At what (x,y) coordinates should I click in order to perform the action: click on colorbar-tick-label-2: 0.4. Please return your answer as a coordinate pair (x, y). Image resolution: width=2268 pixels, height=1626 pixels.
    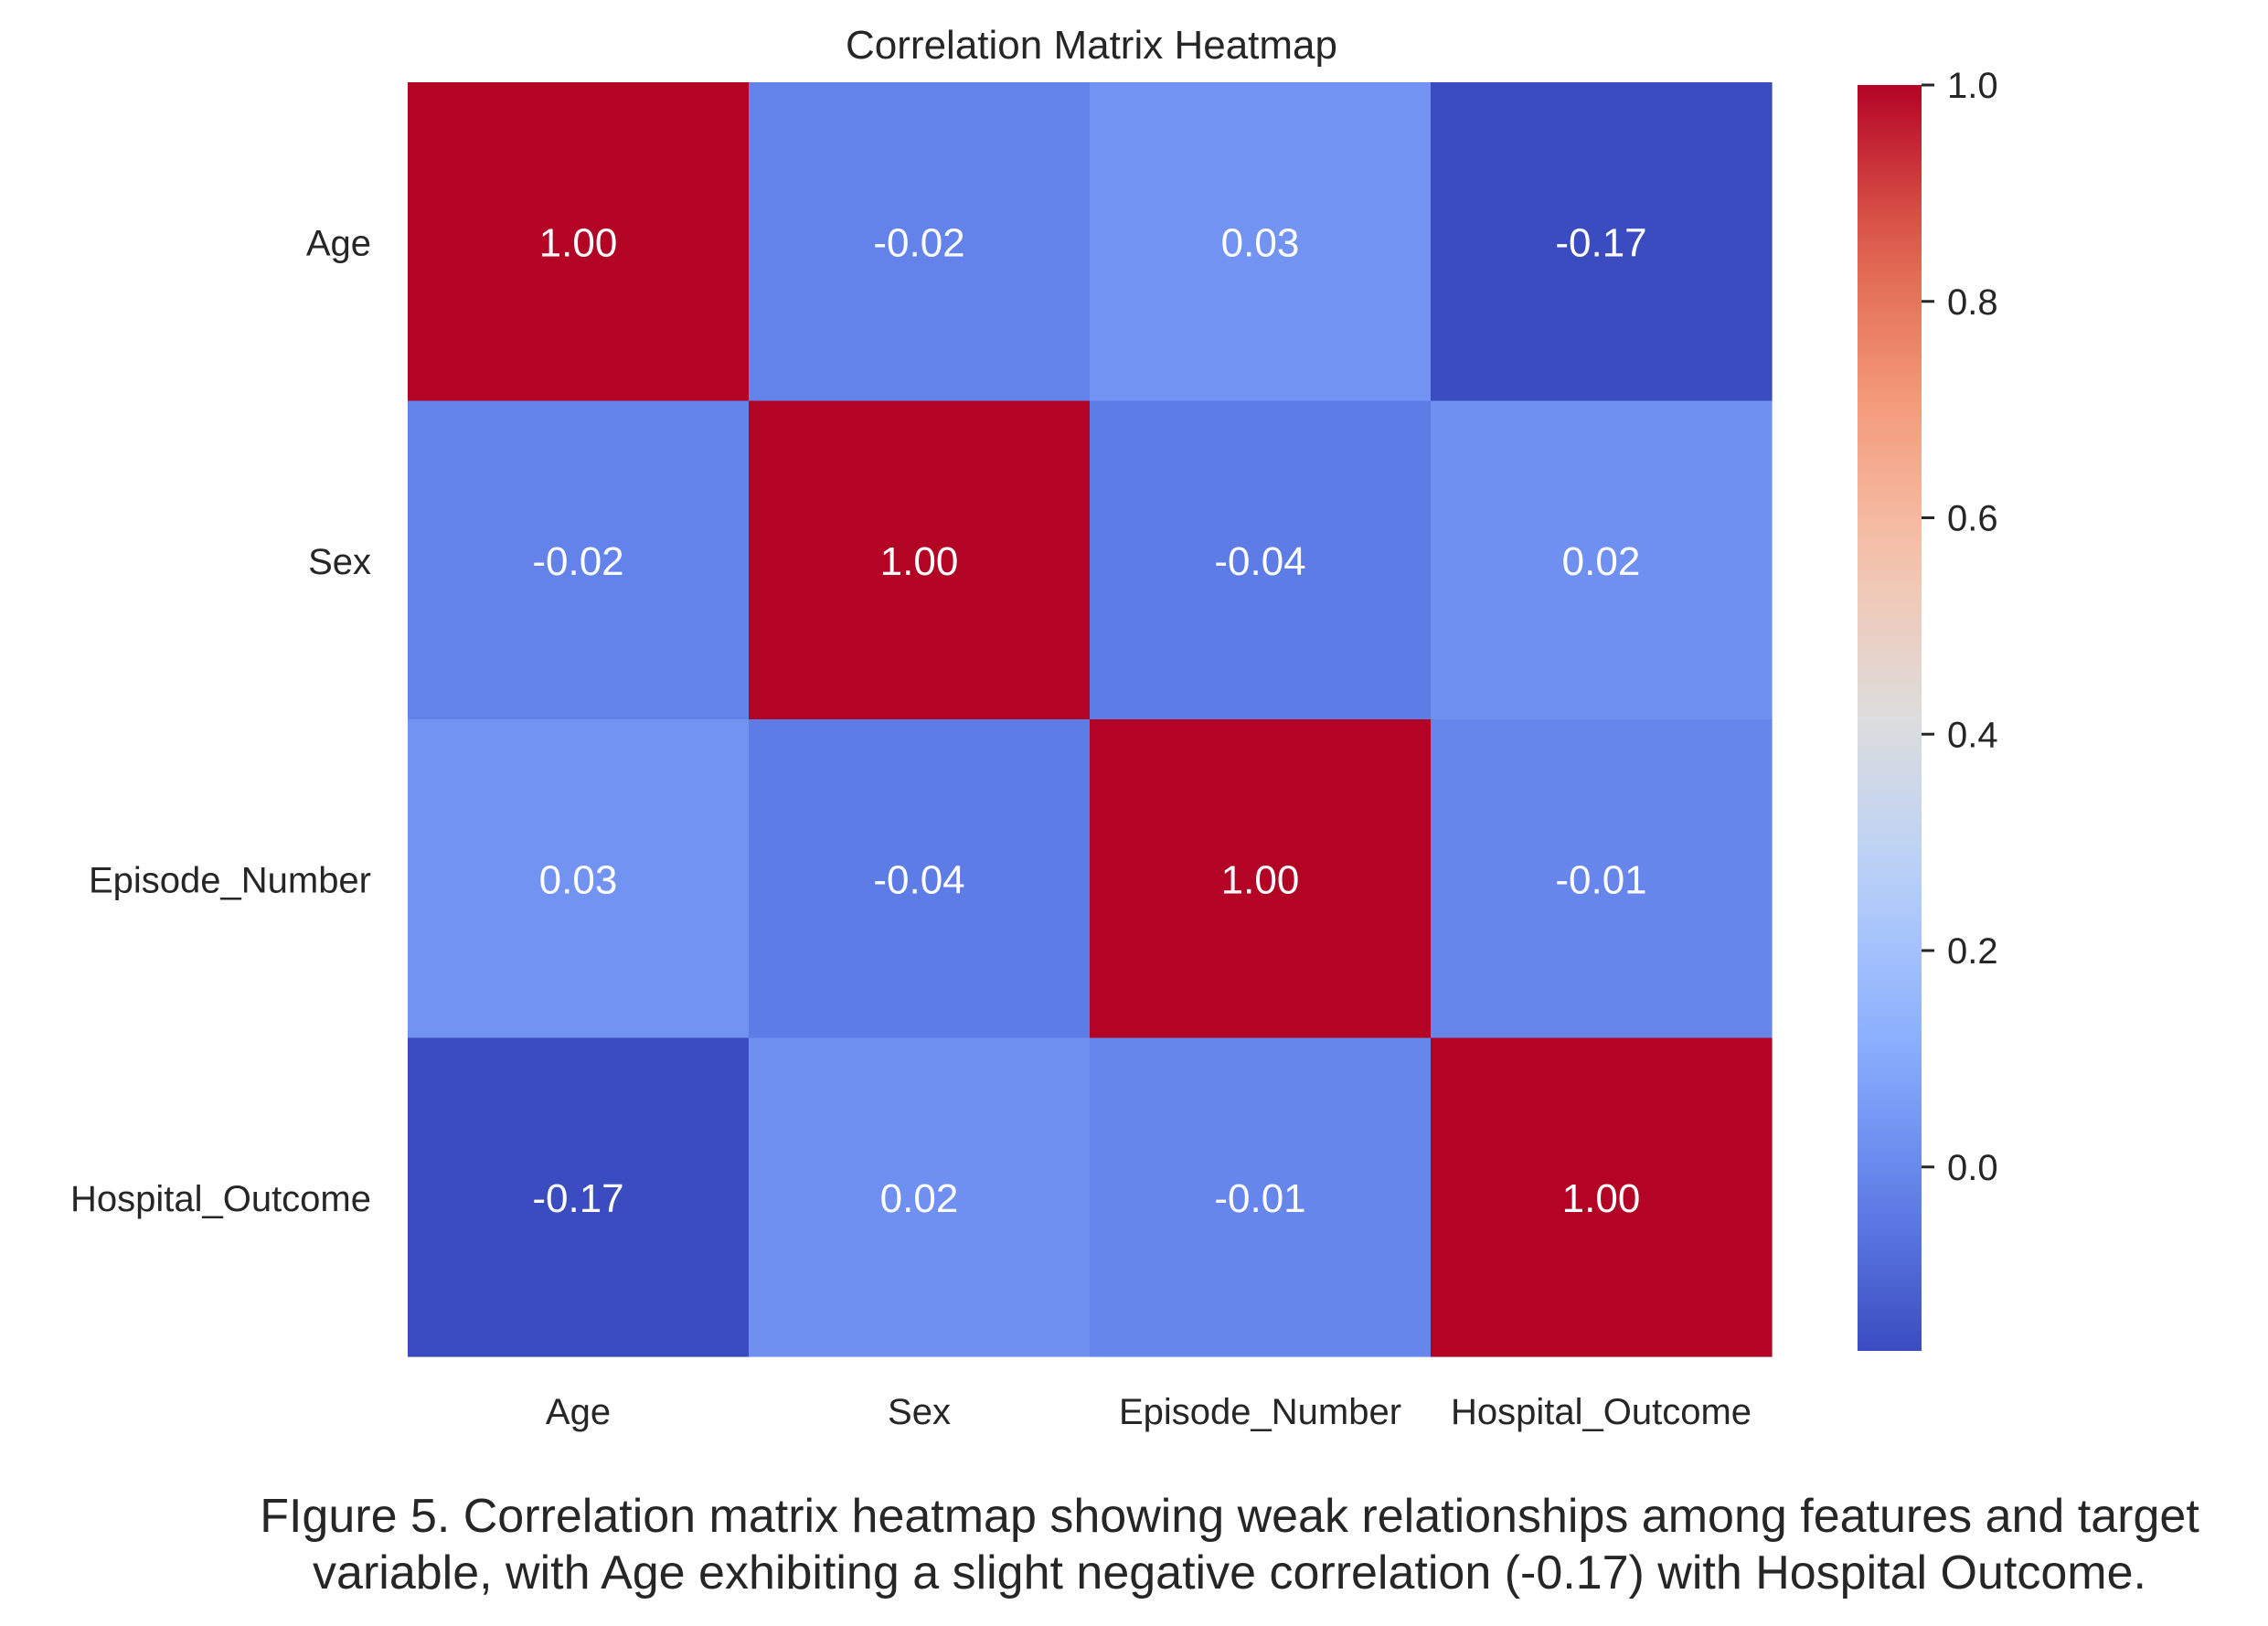
    Looking at the image, I should click on (1972, 735).